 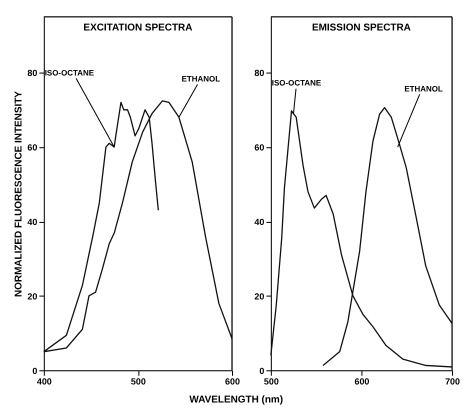 I want to click on y-axis-title: NORMALIZED FLUORESCENCE INTENSITY, so click(x=18, y=194).